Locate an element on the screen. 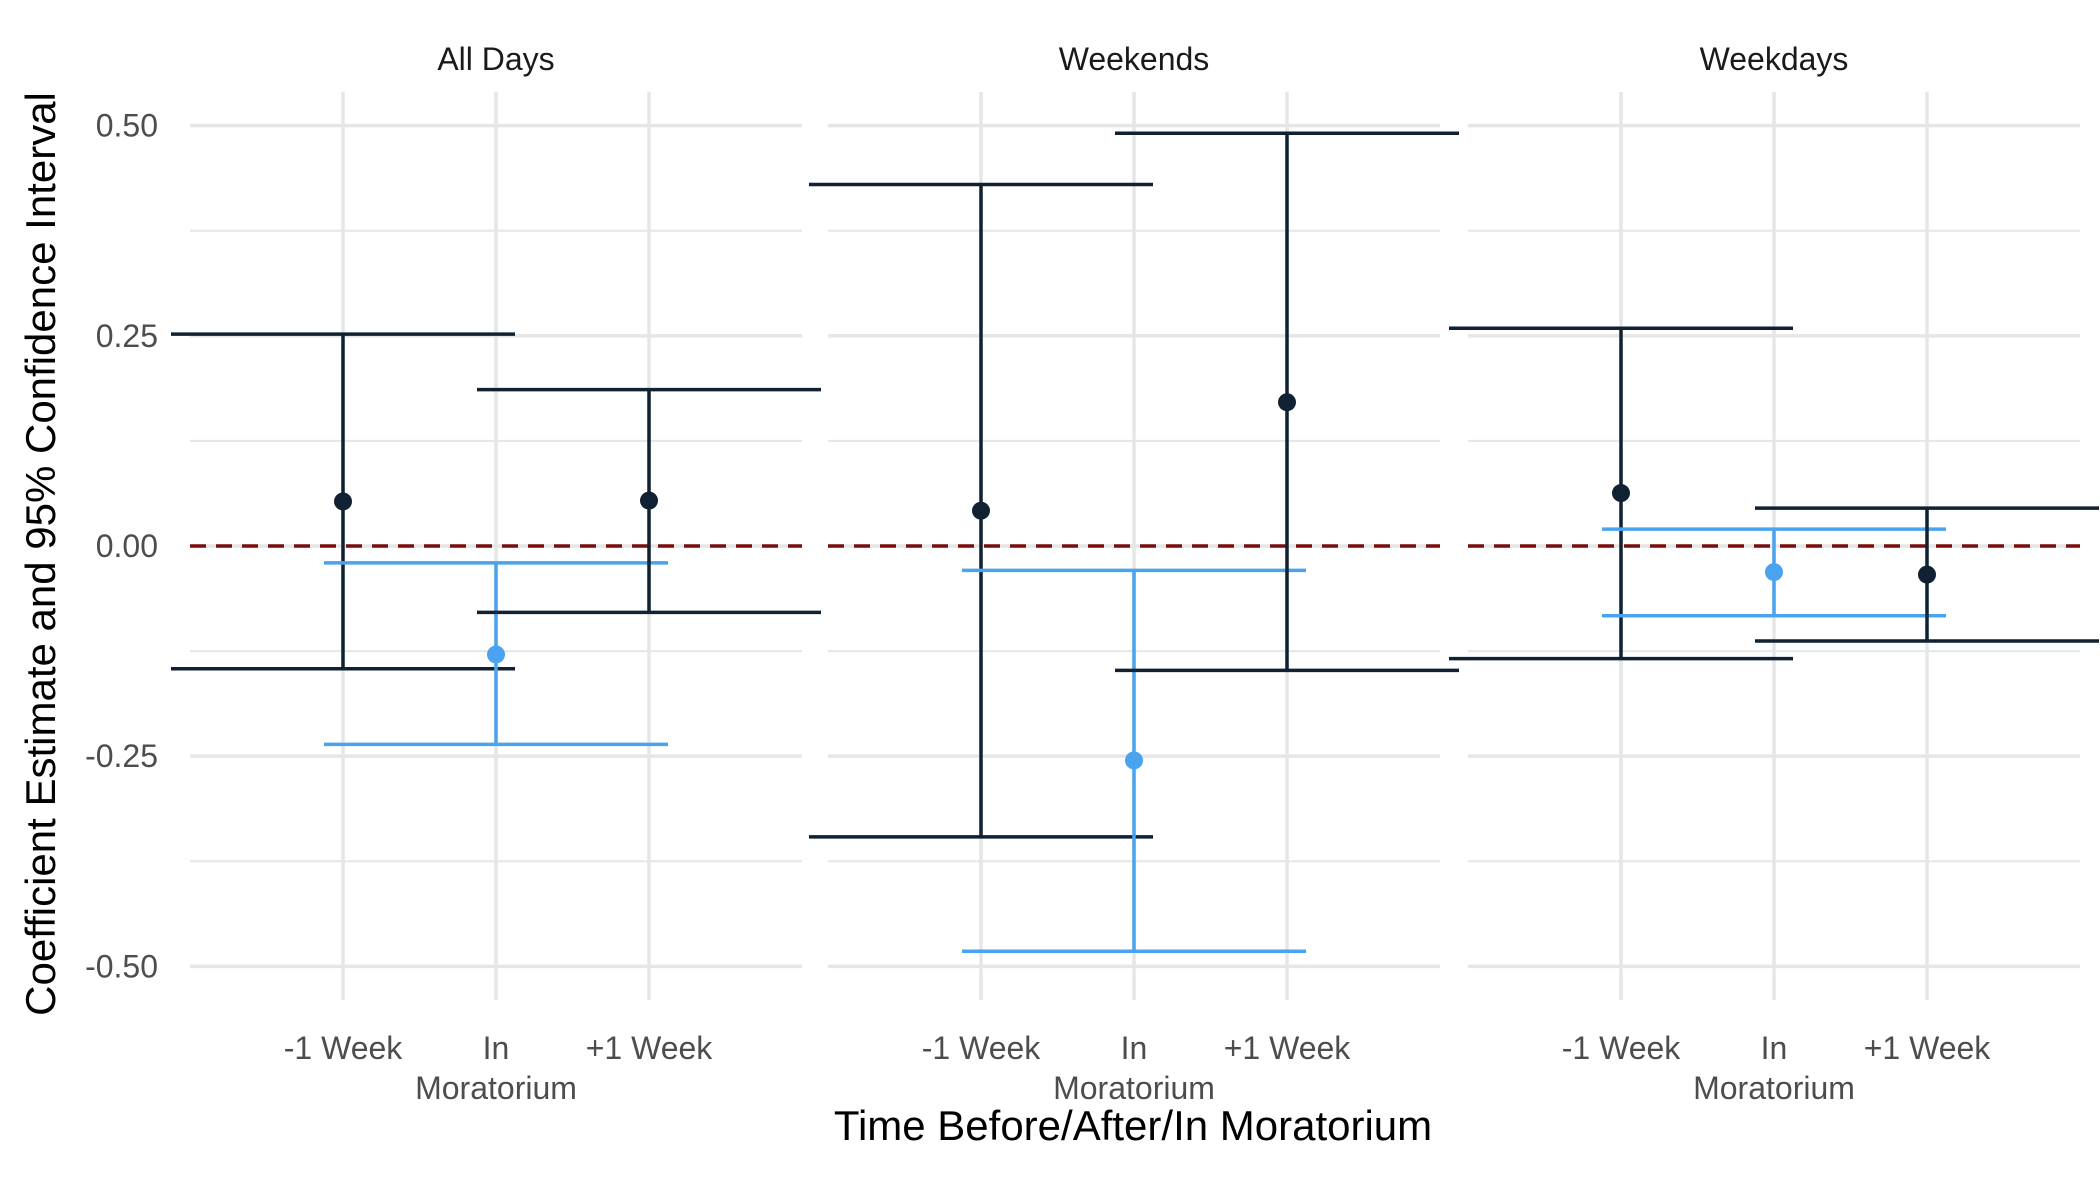 The width and height of the screenshot is (2100, 1186). y-tick-label: 0.00 is located at coordinates (127, 546).